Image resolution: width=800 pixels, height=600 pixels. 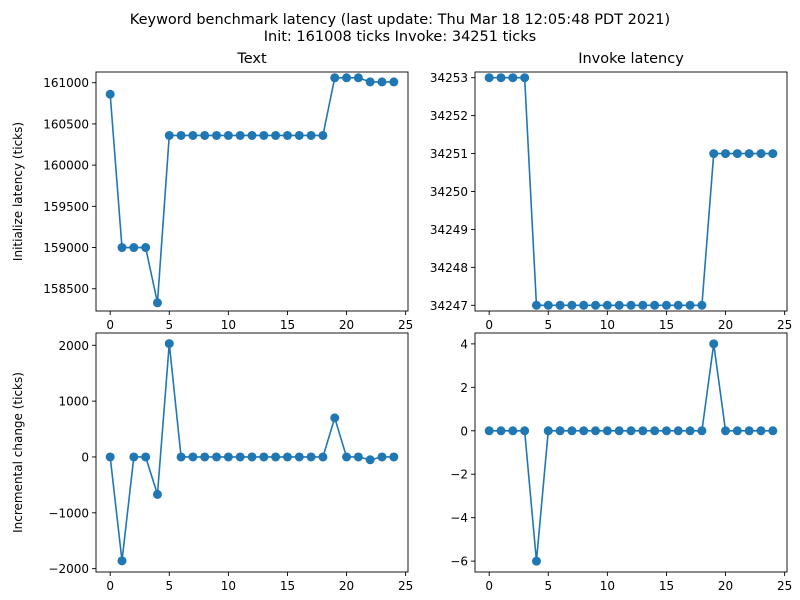 I want to click on text-init-ytick-label: 159500, so click(x=66, y=207).